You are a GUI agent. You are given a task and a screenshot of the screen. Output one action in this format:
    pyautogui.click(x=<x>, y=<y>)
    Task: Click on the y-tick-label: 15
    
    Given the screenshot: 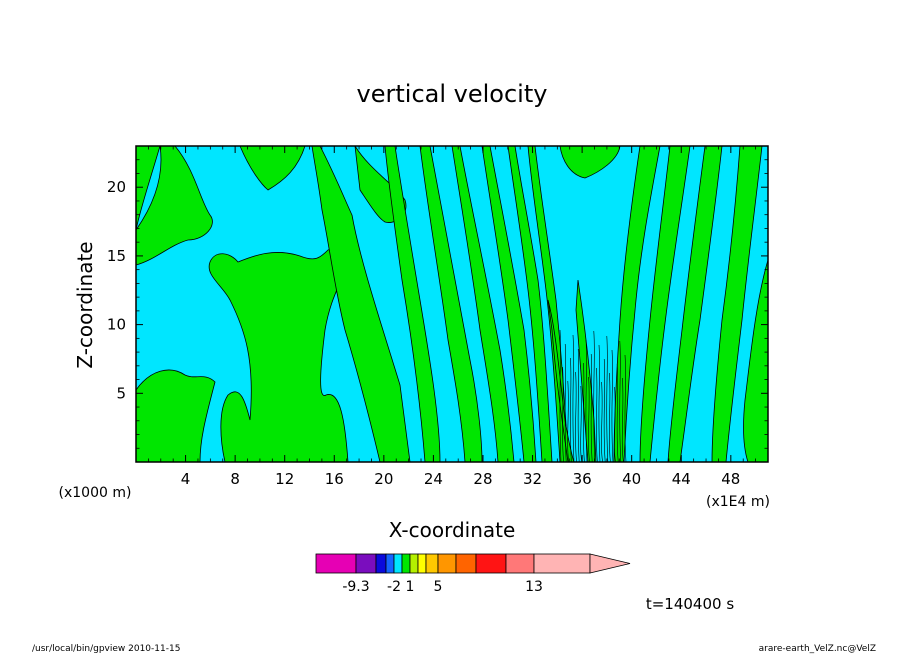 What is the action you would take?
    pyautogui.click(x=116, y=256)
    